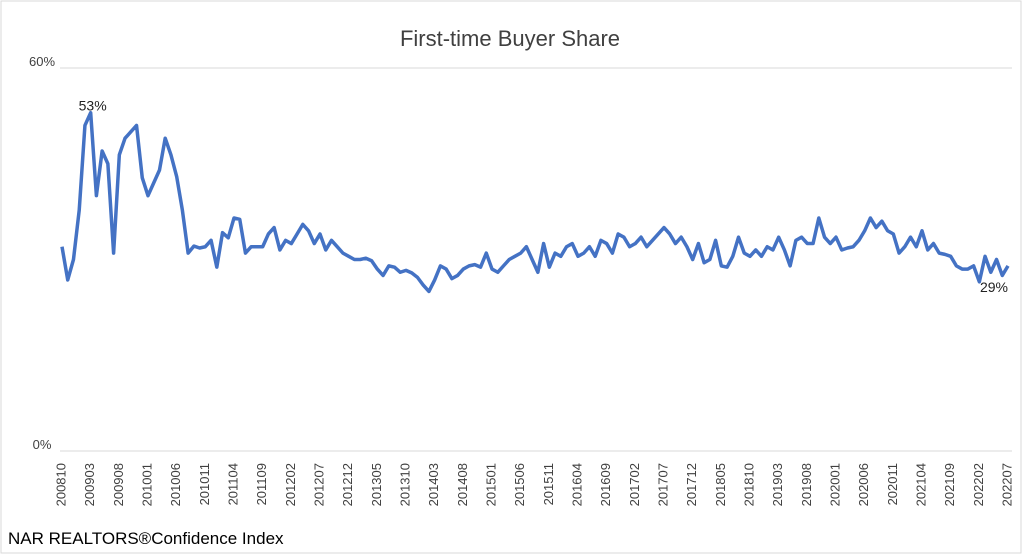  Describe the element at coordinates (806, 484) in the screenshot. I see `x-tick-label: 201908` at that location.